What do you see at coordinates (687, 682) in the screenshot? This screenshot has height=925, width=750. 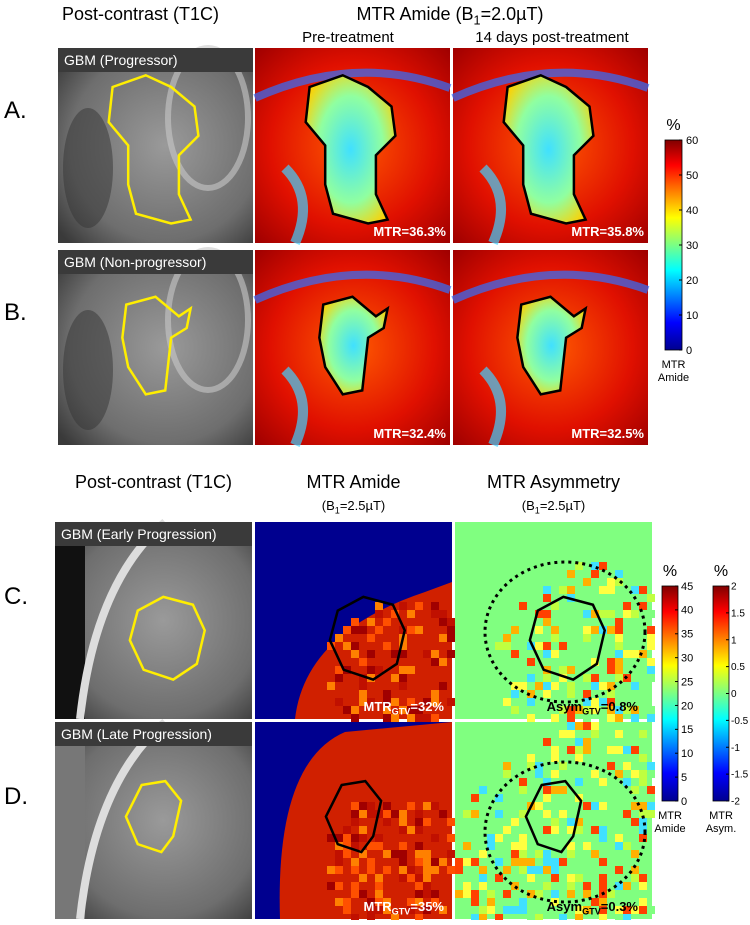 I see `colorbar-tick-label: 25` at bounding box center [687, 682].